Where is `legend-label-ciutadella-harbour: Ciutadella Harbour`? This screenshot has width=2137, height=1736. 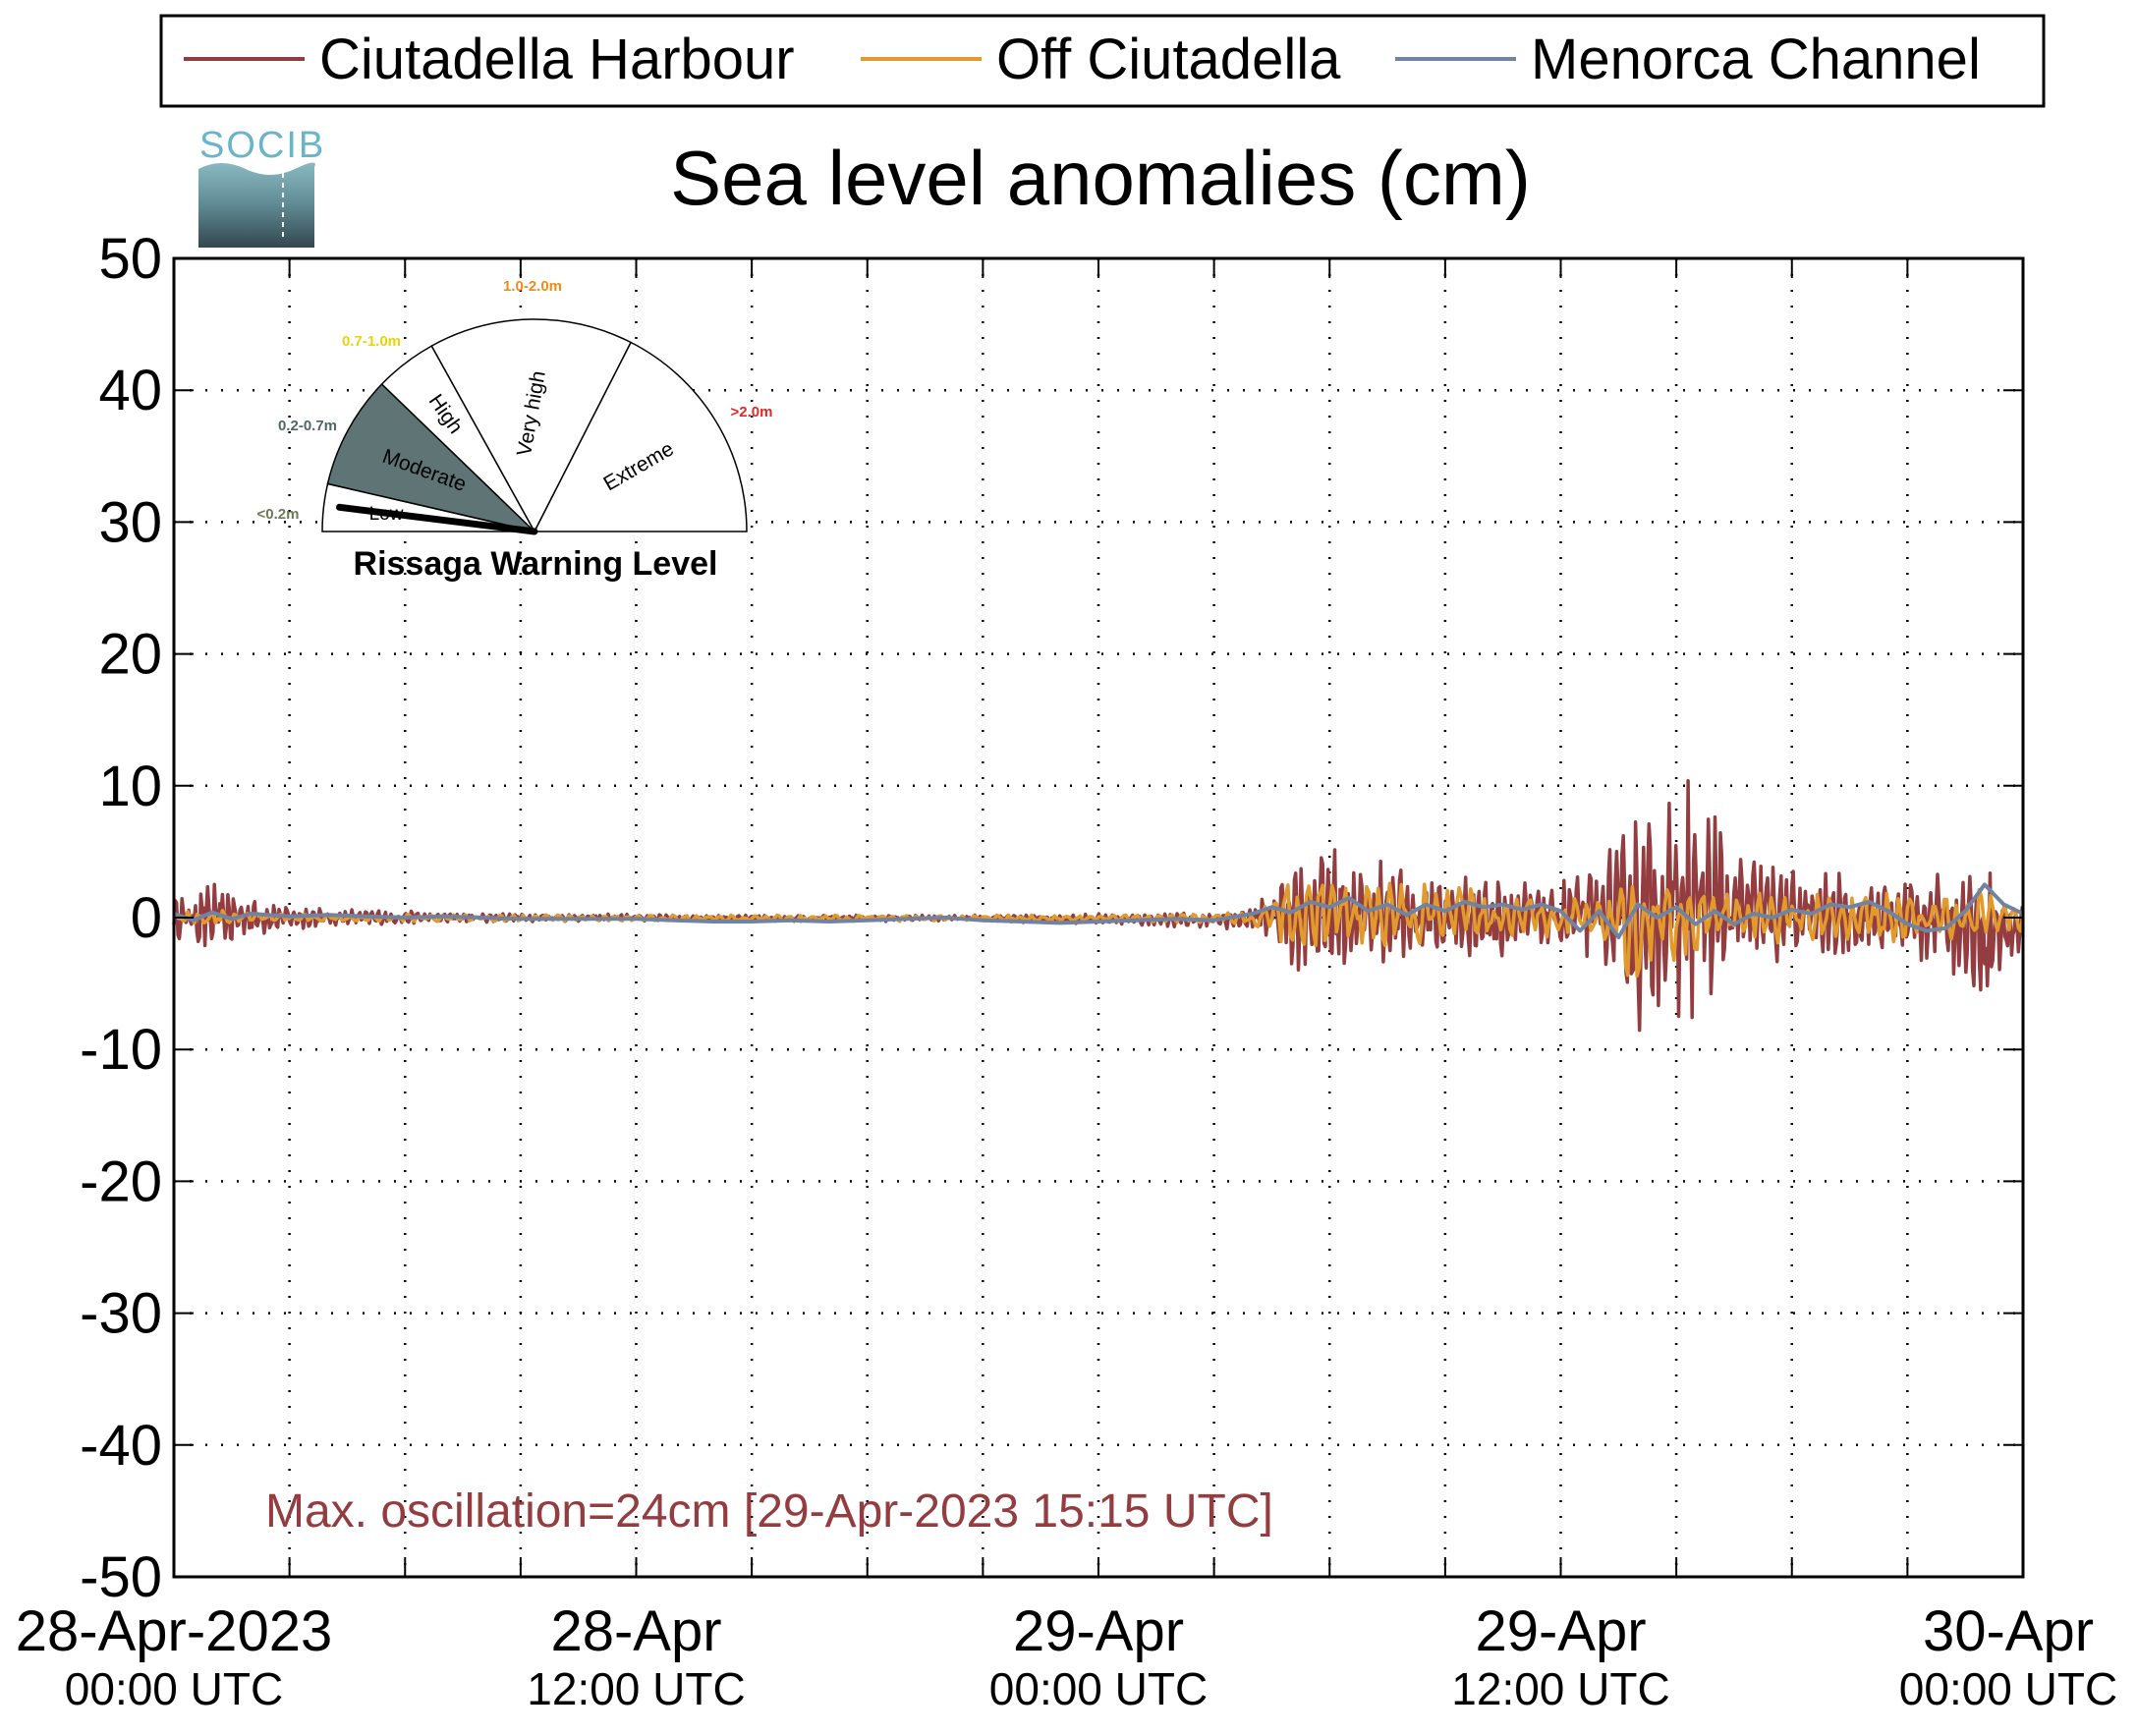
legend-label-ciutadella-harbour: Ciutadella Harbour is located at coordinates (557, 59).